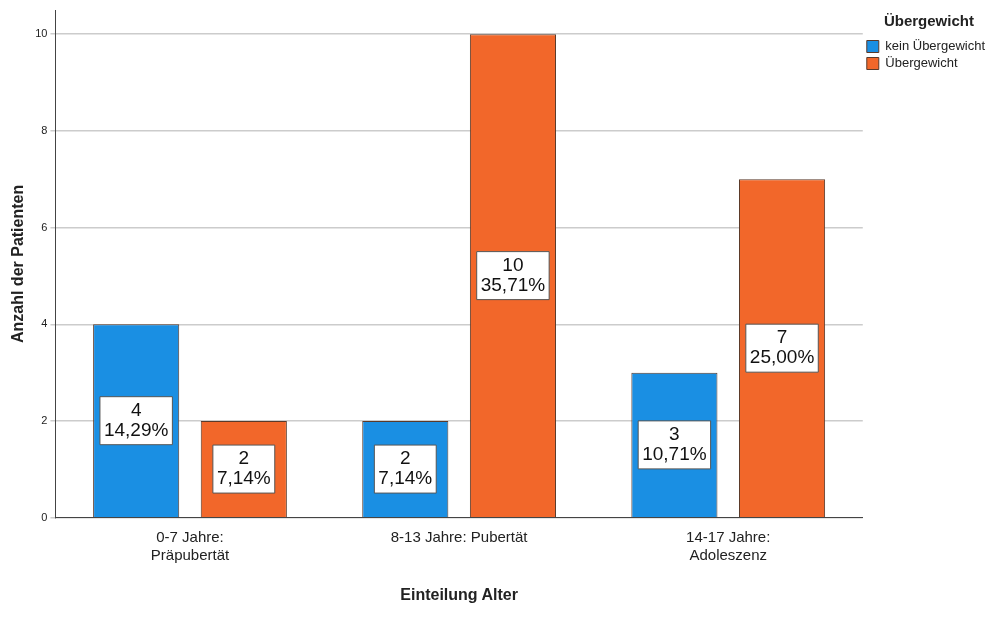 The image size is (1005, 619). Describe the element at coordinates (44, 226) in the screenshot. I see `y-tick-label: 6` at that location.